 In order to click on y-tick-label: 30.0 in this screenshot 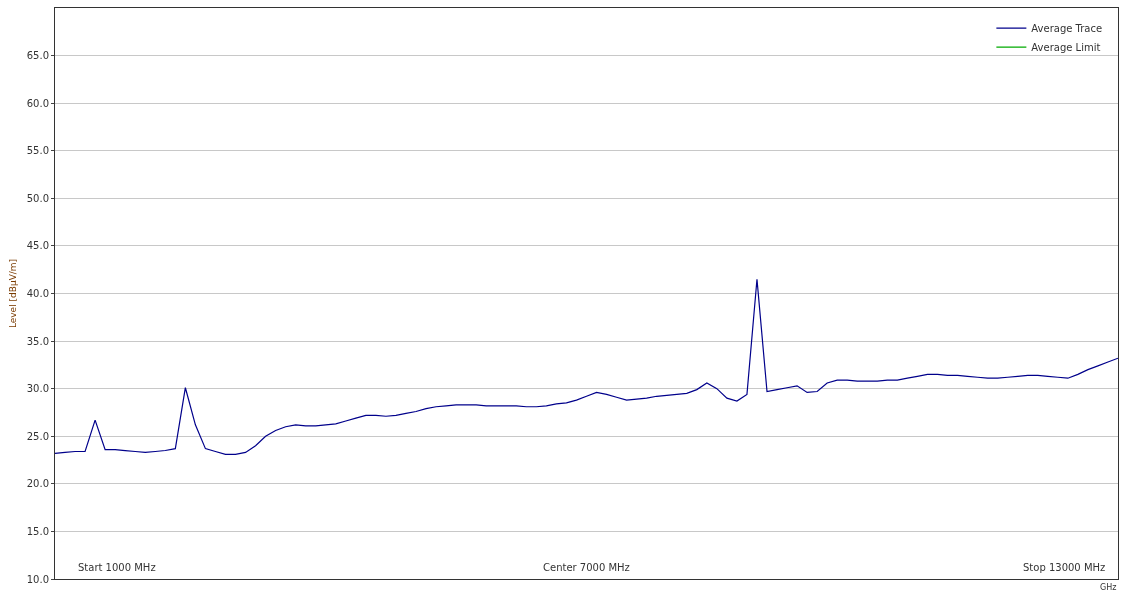, I will do `click(37, 389)`.